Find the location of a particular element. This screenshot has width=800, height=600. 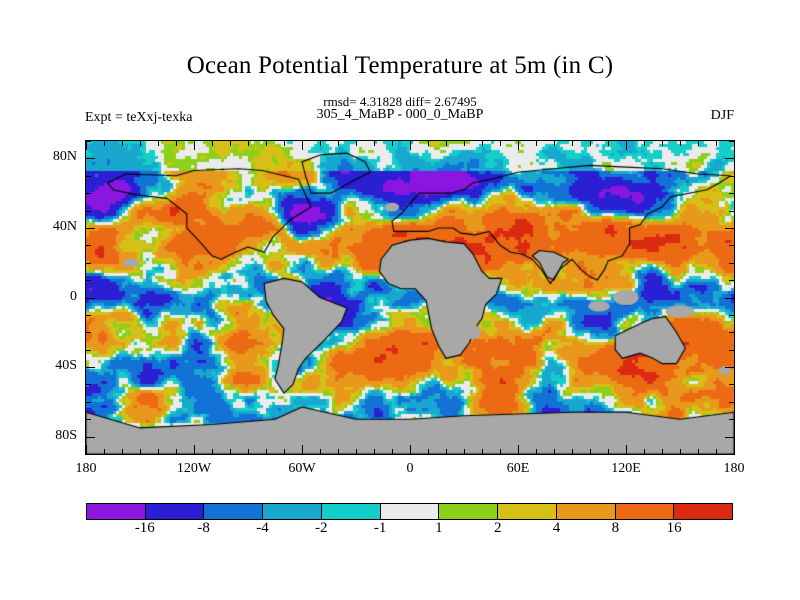

x-axis-label: 120E is located at coordinates (626, 468).